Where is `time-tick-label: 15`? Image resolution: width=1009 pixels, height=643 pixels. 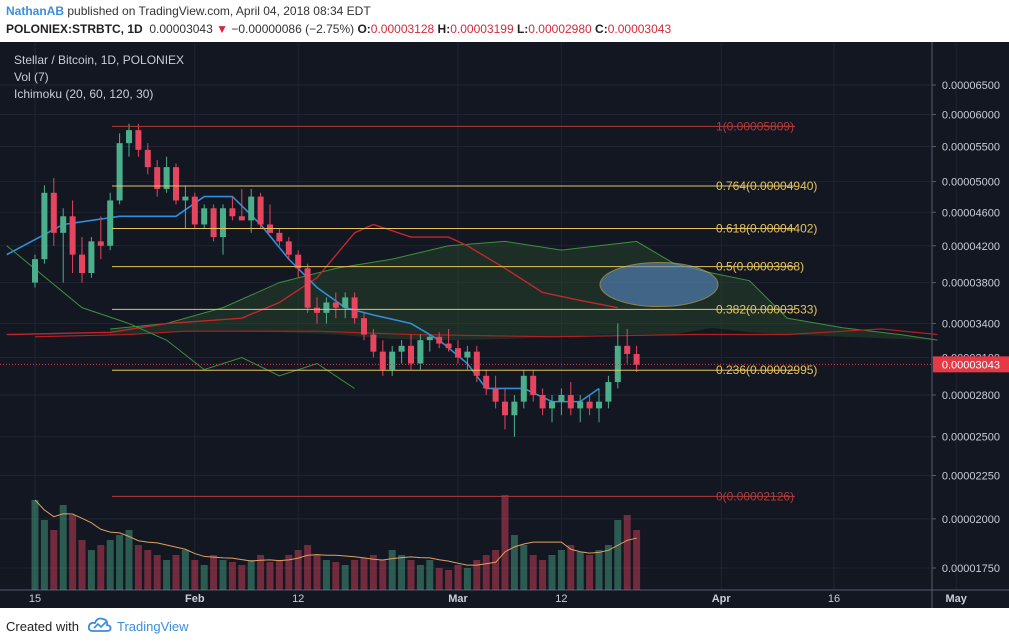
time-tick-label: 15 is located at coordinates (35, 599).